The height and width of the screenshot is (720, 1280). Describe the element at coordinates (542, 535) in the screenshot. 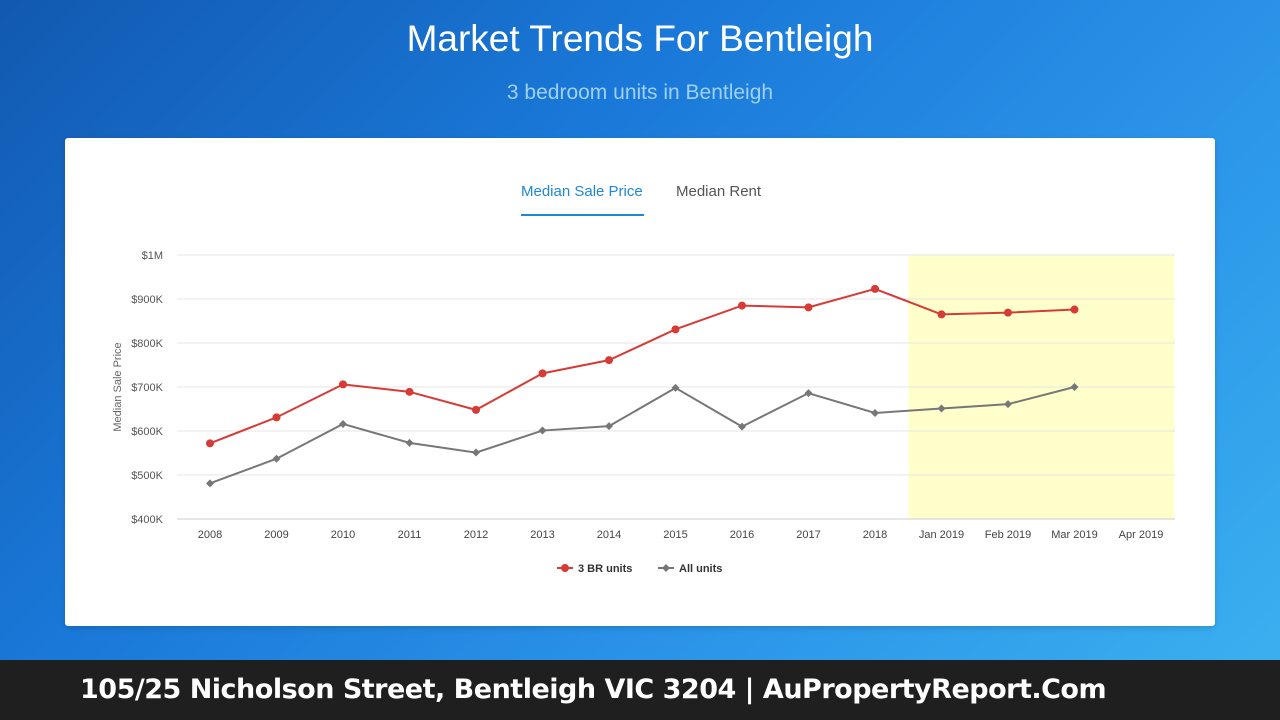

I see `x-tick-label: 2013` at that location.